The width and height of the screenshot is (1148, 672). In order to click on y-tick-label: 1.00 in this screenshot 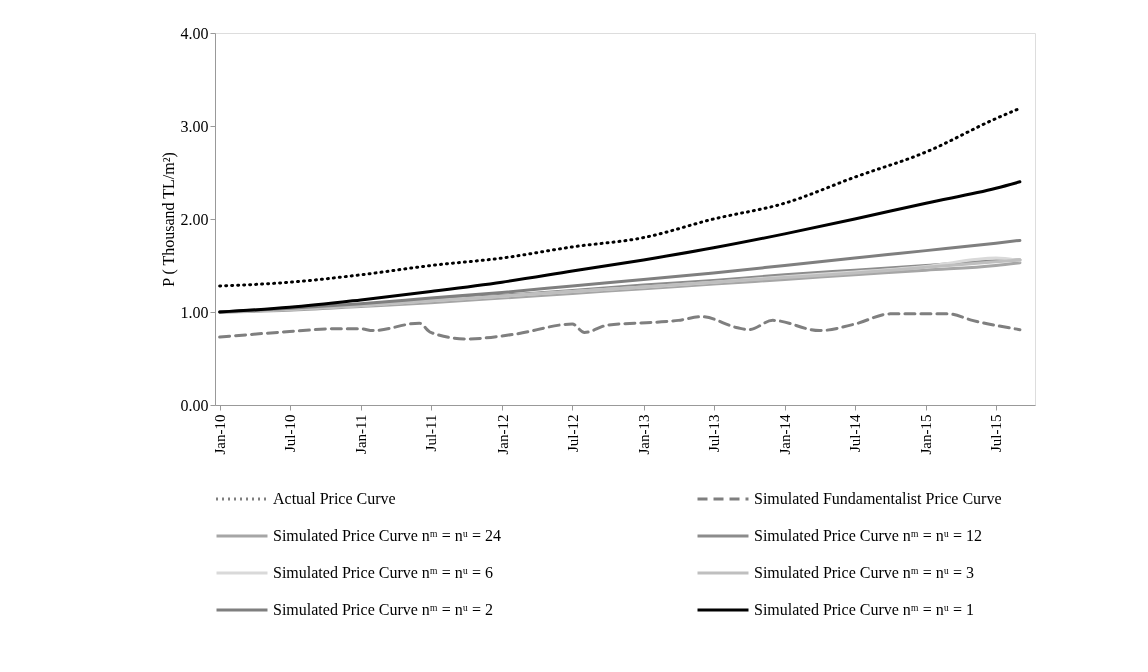, I will do `click(194, 312)`.